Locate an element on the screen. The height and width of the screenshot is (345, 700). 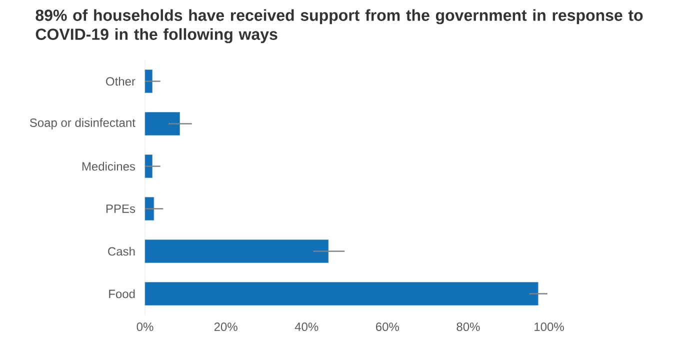
y-tick-label: Soap or disinfectant is located at coordinates (83, 124).